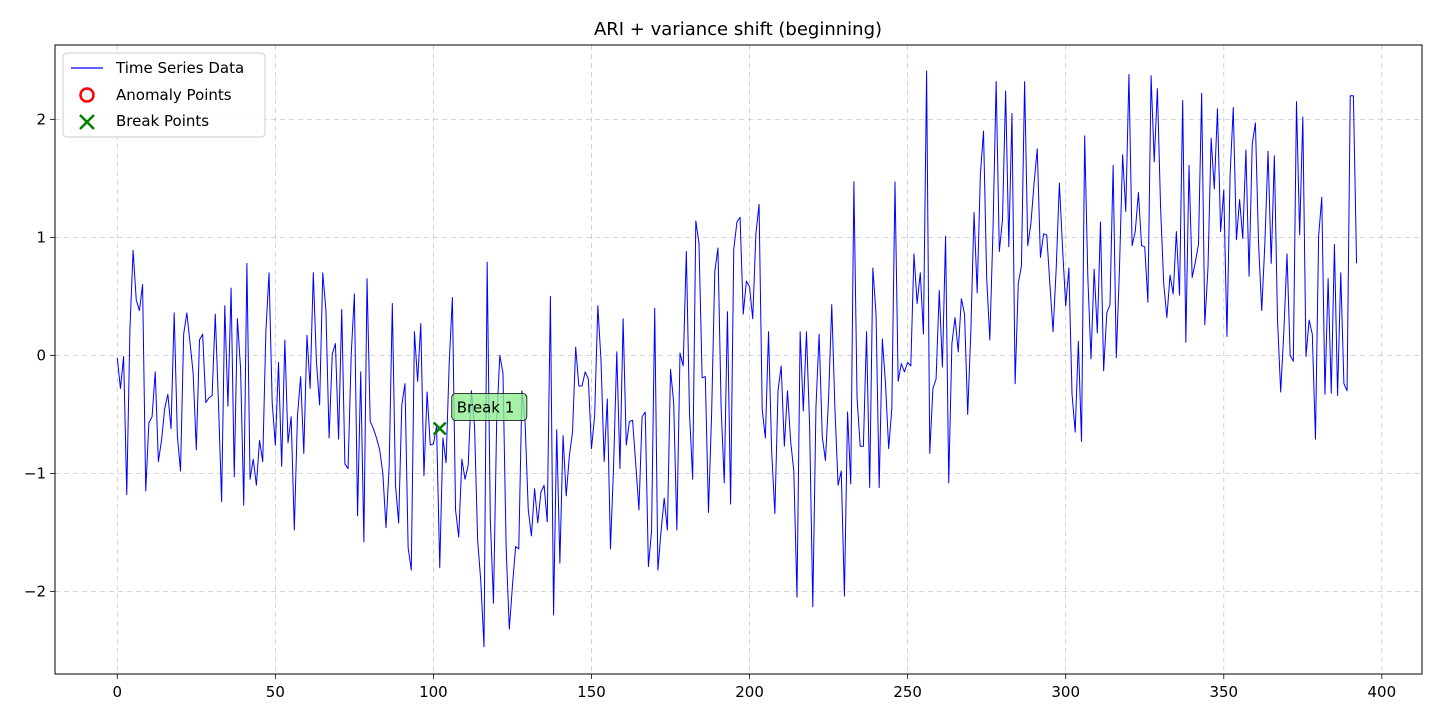  I want to click on legend-label-break: Break Points, so click(162, 121).